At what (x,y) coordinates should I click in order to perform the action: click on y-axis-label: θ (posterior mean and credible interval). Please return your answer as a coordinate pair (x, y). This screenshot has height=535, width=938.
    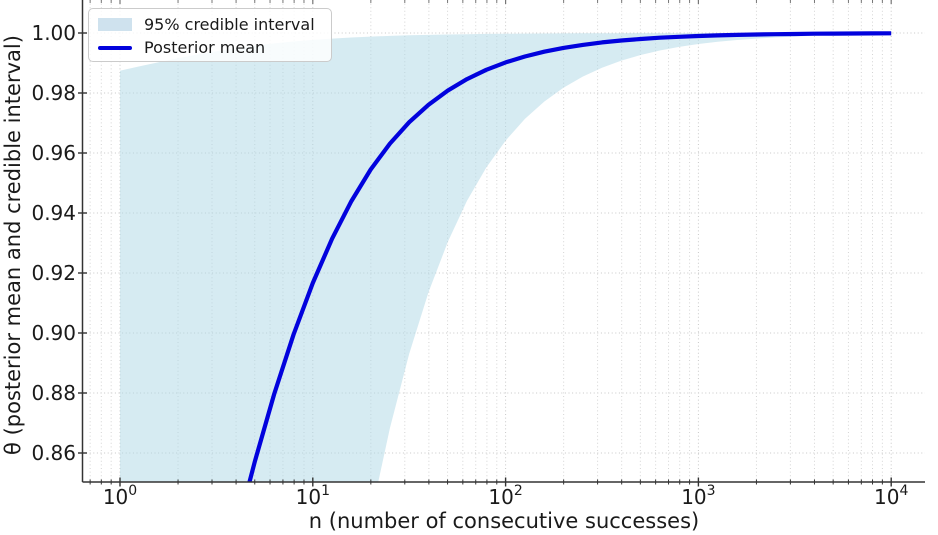
    Looking at the image, I should click on (13, 245).